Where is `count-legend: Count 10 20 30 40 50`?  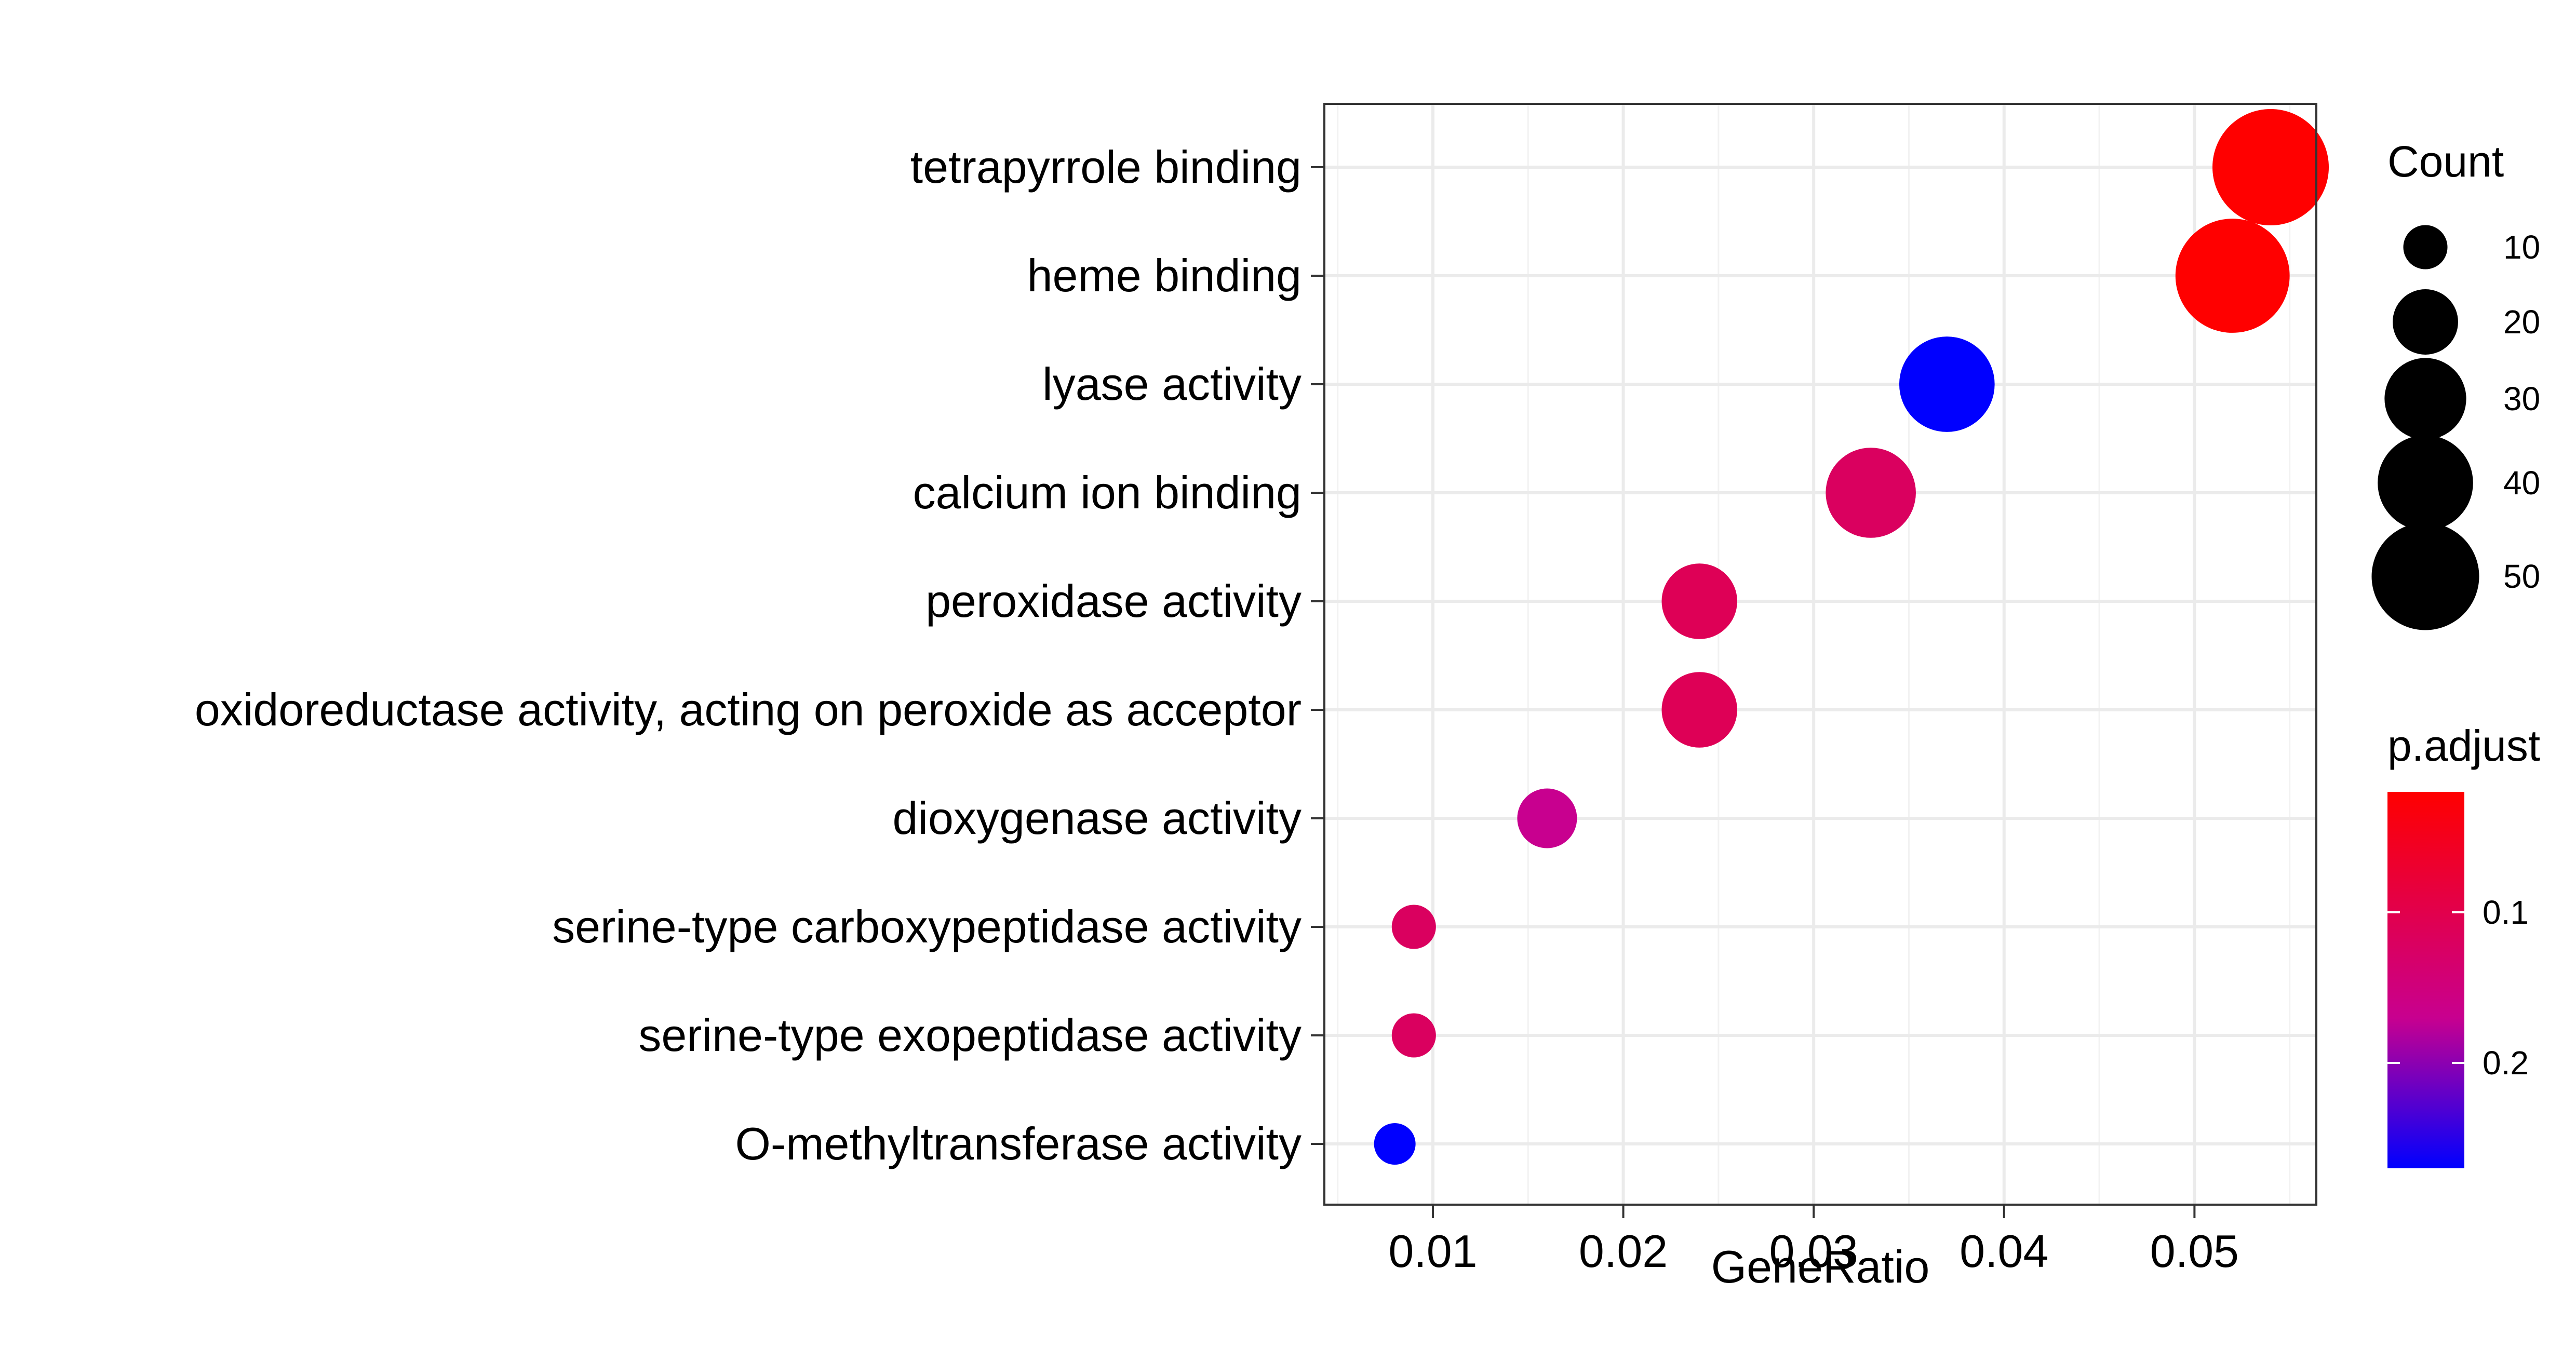 count-legend: Count 10 20 30 40 50 is located at coordinates (2456, 384).